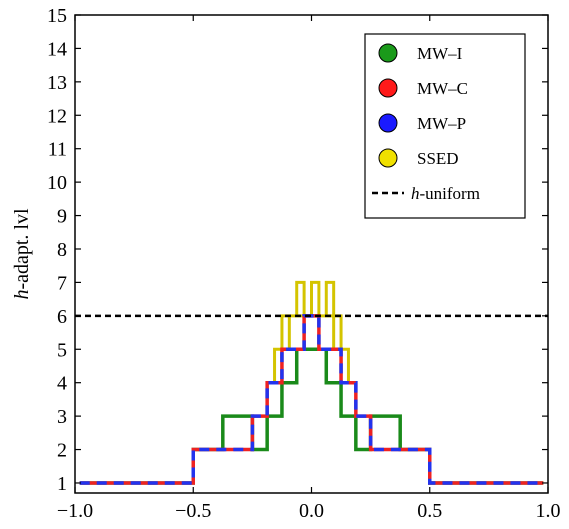  I want to click on x-tick-label: 0.5, so click(429, 511).